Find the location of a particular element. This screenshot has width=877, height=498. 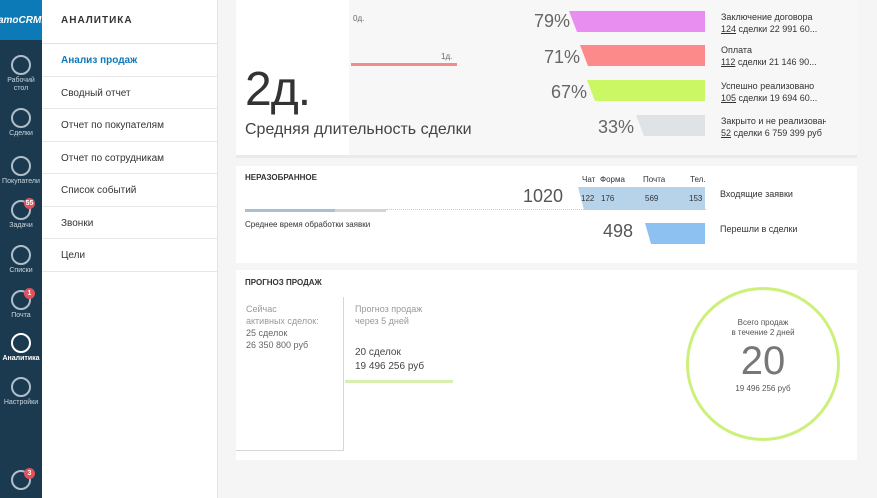

analytics-icon is located at coordinates (21, 343).